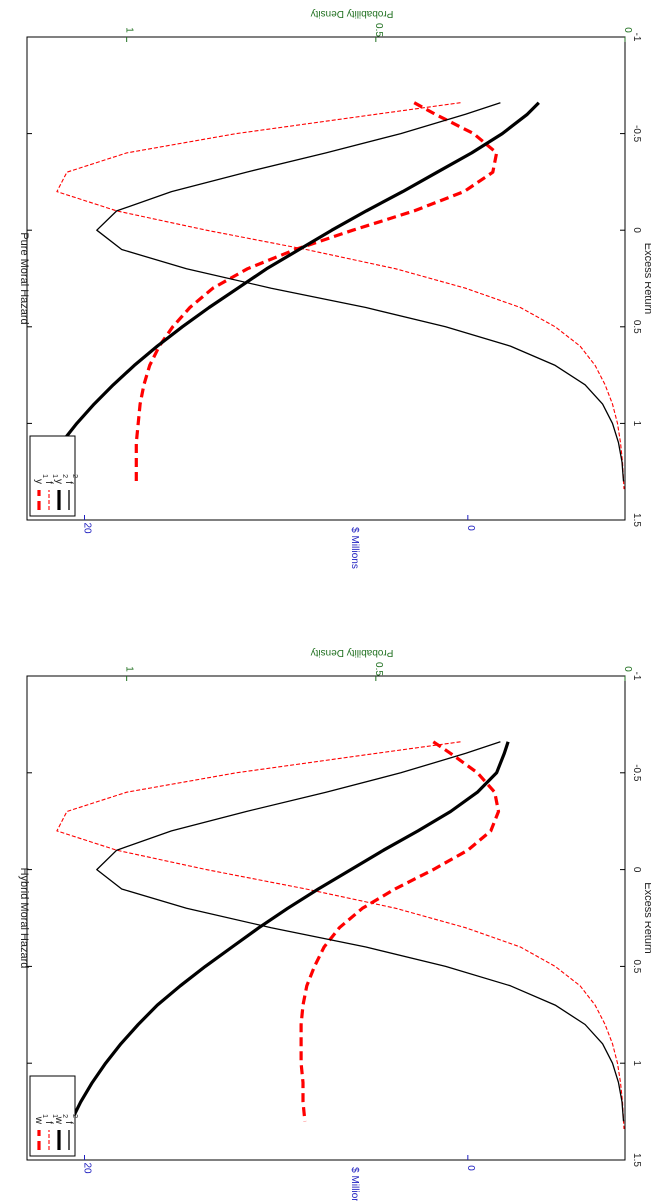  Describe the element at coordinates (400, 931) in the screenshot. I see `series-line-w1` at that location.